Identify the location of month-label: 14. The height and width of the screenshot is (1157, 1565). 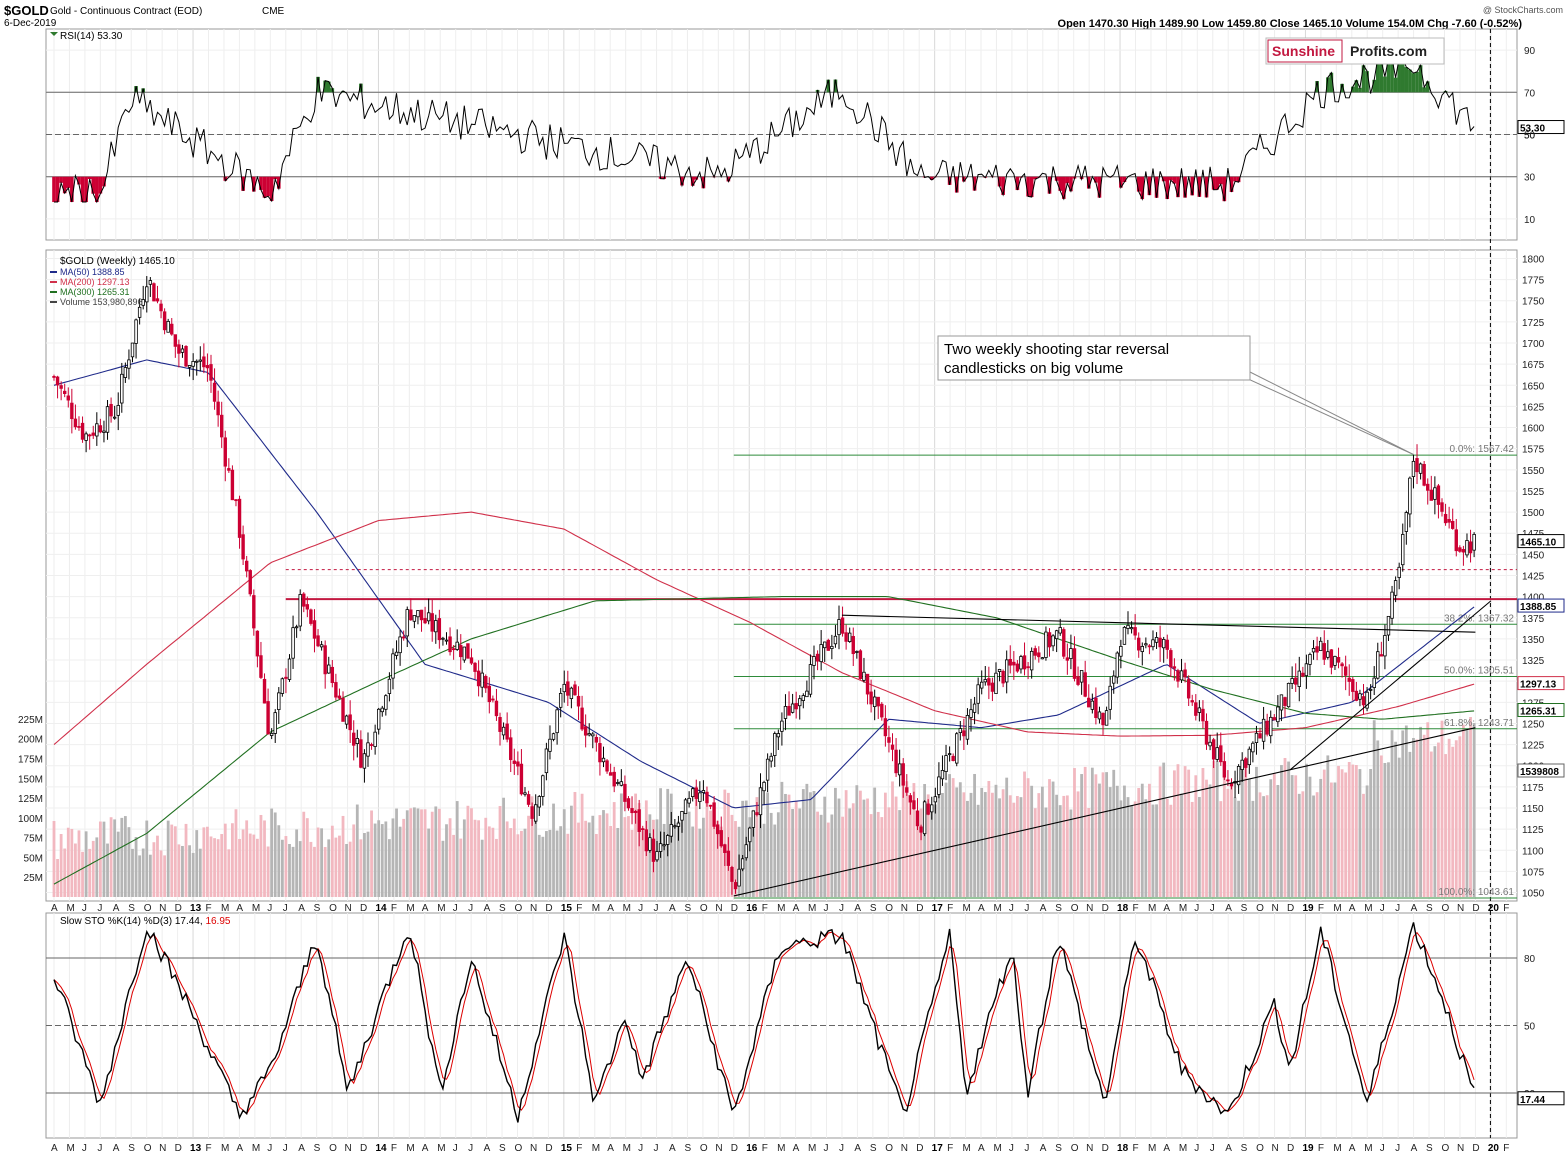
(381, 1148).